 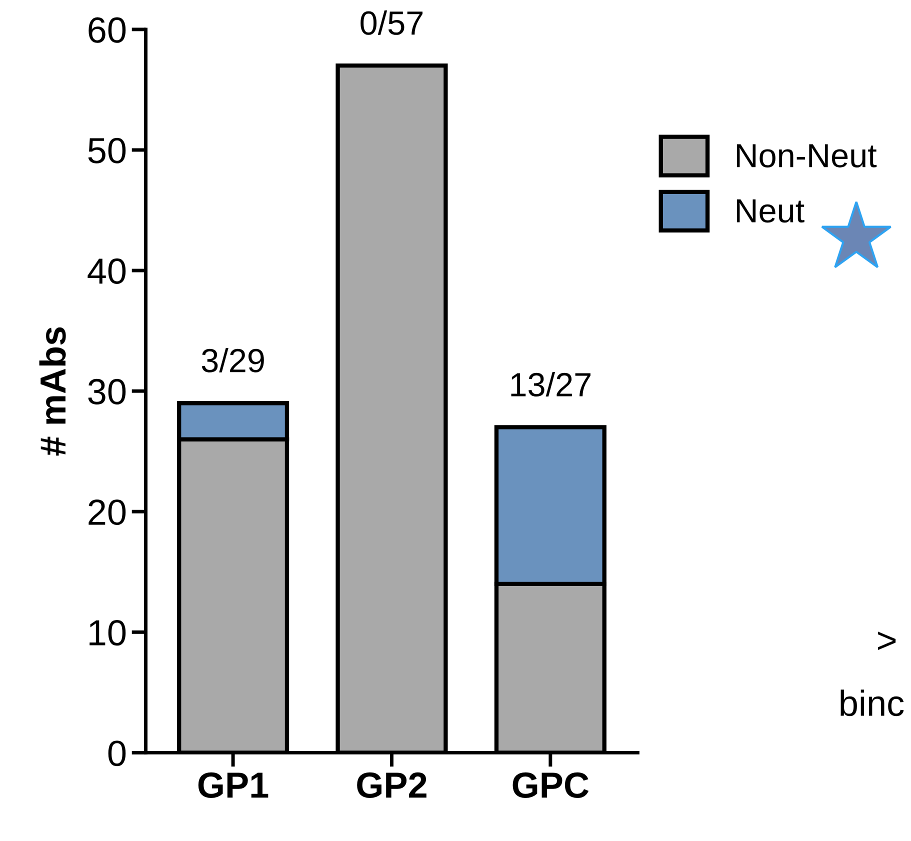 What do you see at coordinates (52, 391) in the screenshot?
I see `y-axis-title: # mAbs` at bounding box center [52, 391].